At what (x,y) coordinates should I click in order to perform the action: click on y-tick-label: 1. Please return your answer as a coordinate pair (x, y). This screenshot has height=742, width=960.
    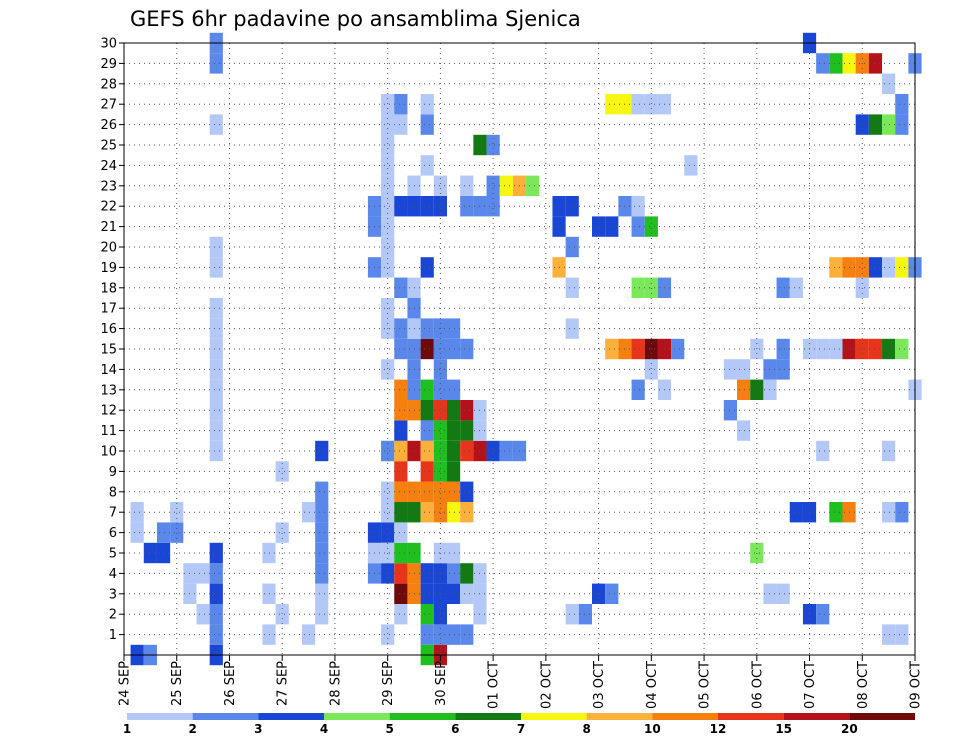
    Looking at the image, I should click on (113, 635).